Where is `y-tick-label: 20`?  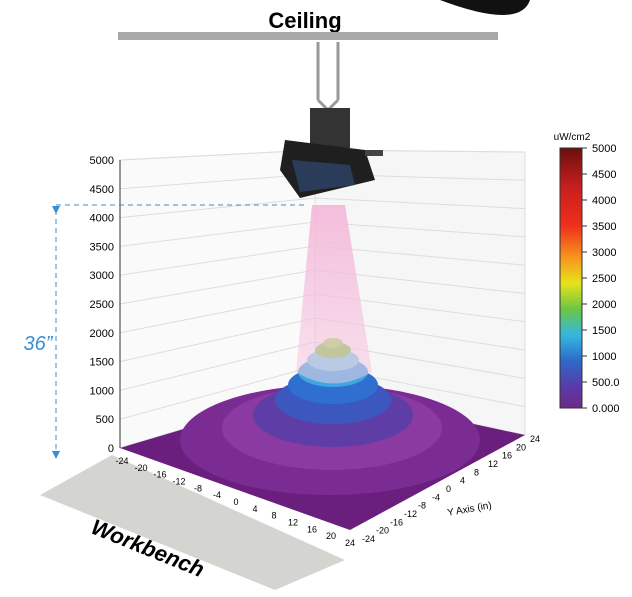
y-tick-label: 20 is located at coordinates (521, 447).